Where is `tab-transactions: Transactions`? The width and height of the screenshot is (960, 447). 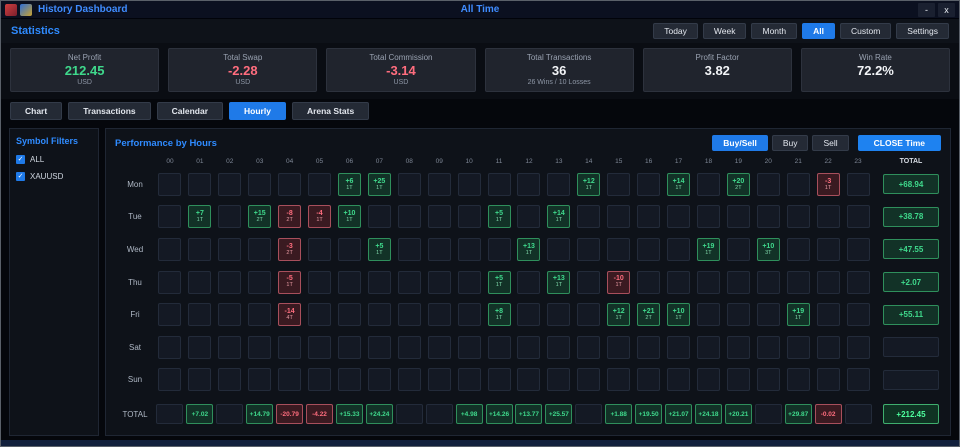
tab-transactions: Transactions is located at coordinates (109, 111).